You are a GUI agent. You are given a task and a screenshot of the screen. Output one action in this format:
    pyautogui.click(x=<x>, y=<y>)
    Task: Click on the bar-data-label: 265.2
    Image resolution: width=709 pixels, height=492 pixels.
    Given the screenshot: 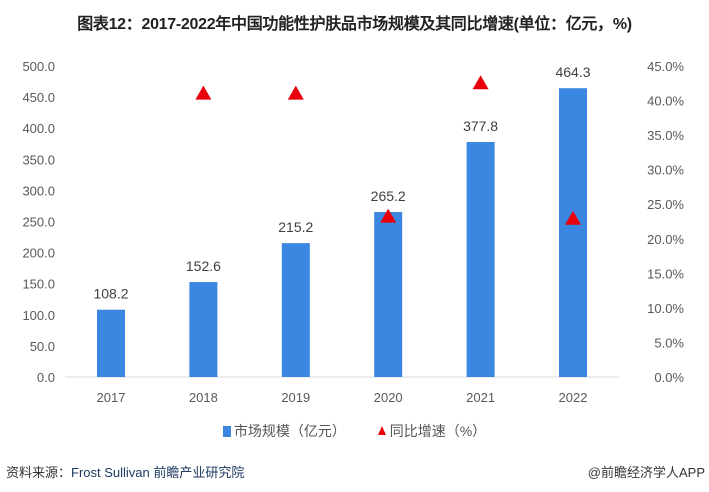 What is the action you would take?
    pyautogui.click(x=388, y=196)
    